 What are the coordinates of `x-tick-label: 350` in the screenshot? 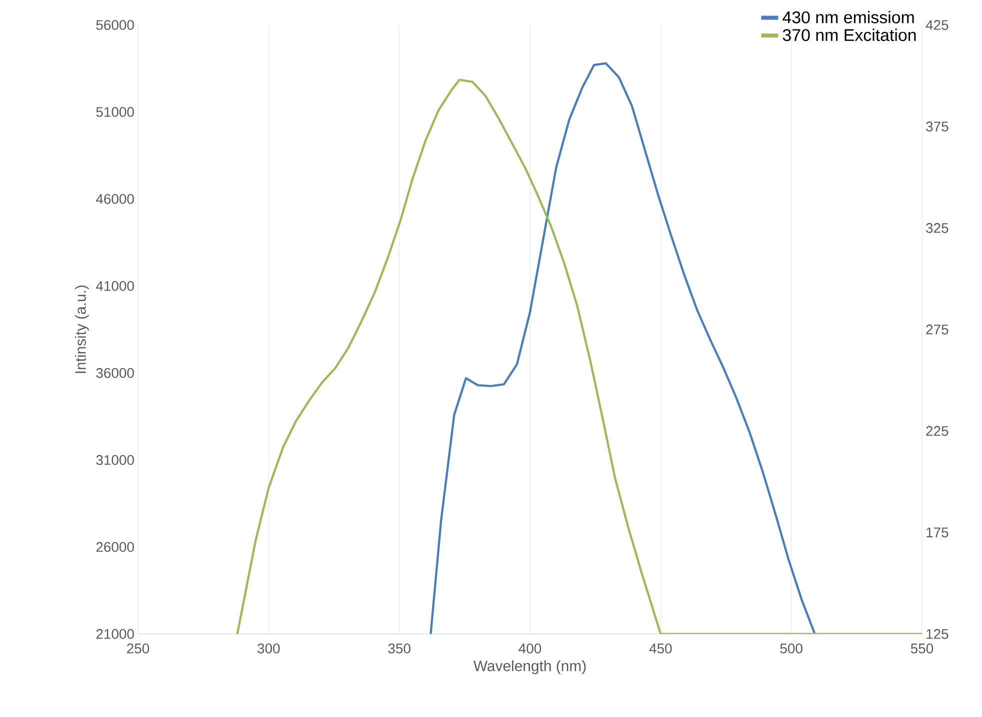 It's located at (399, 649).